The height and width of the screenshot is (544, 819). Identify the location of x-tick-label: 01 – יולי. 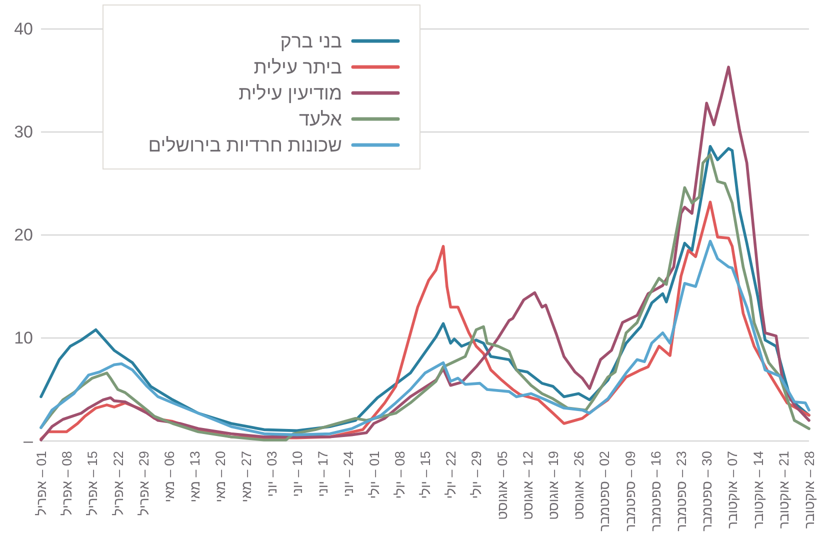
(374, 475).